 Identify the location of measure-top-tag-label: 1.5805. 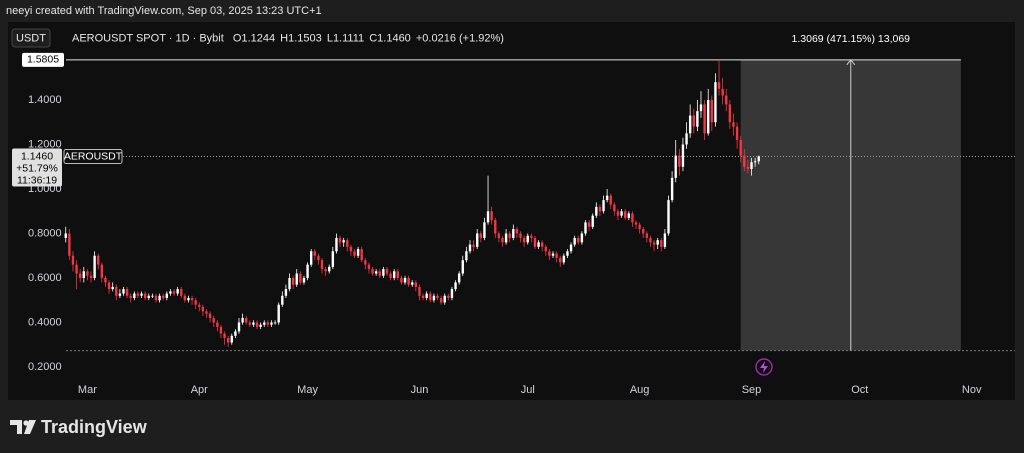
(43, 60).